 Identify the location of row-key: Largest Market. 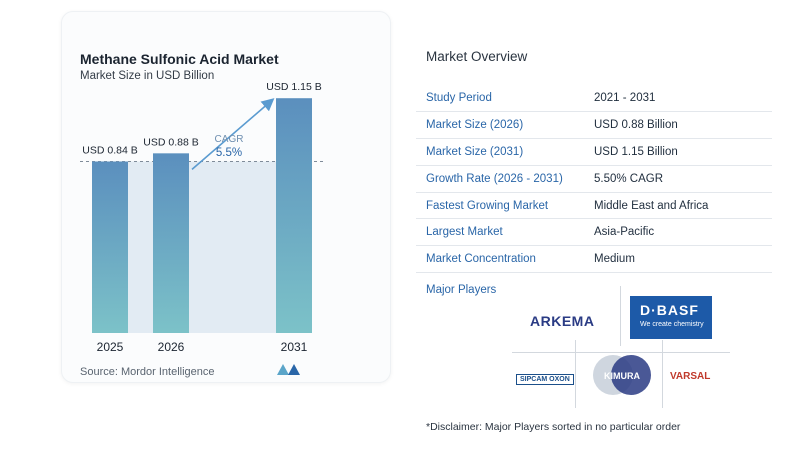
(501, 232).